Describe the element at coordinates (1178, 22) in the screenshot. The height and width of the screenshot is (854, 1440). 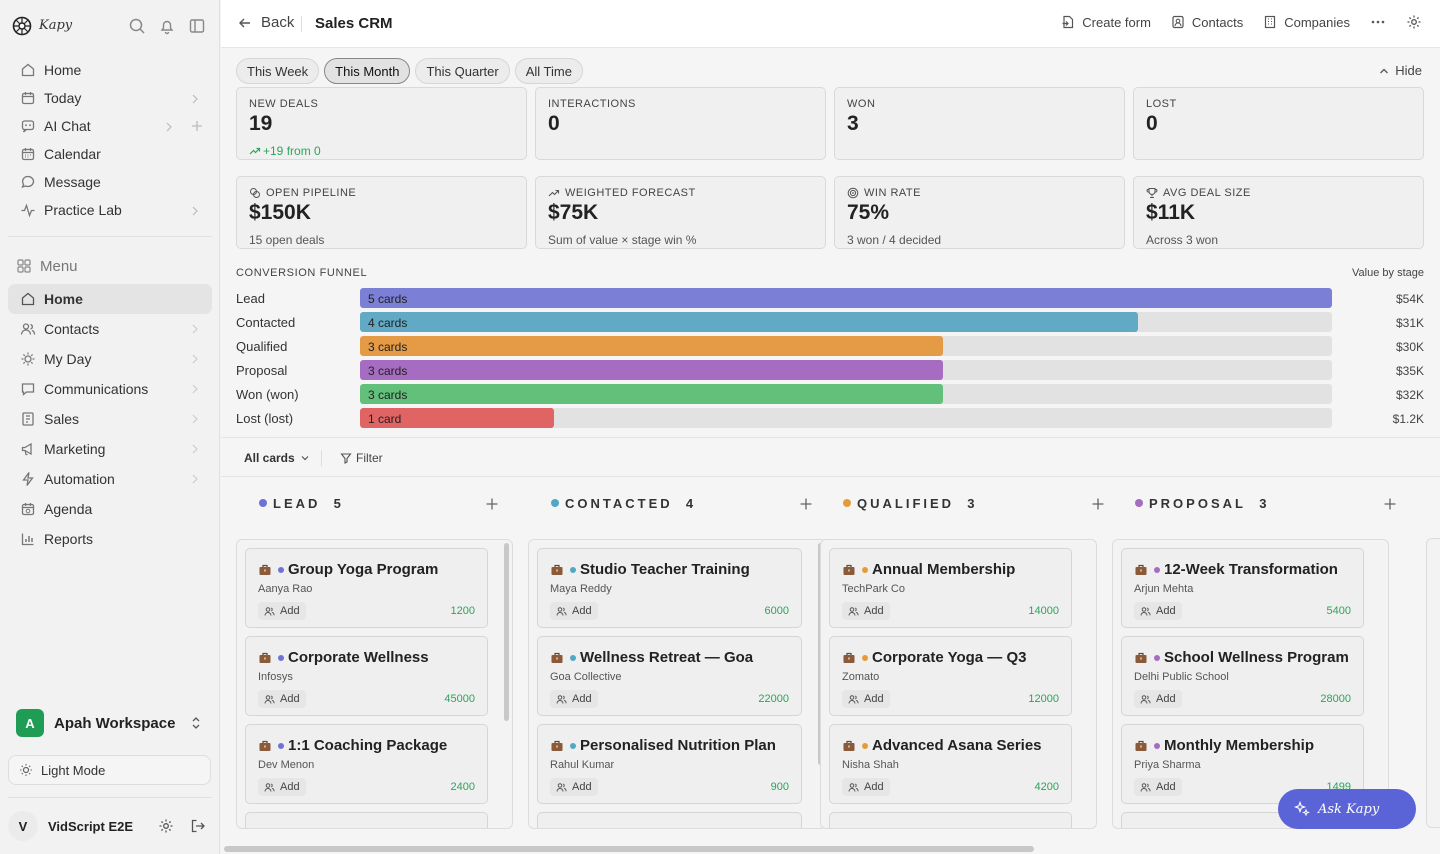
I see `contact-card-icon` at that location.